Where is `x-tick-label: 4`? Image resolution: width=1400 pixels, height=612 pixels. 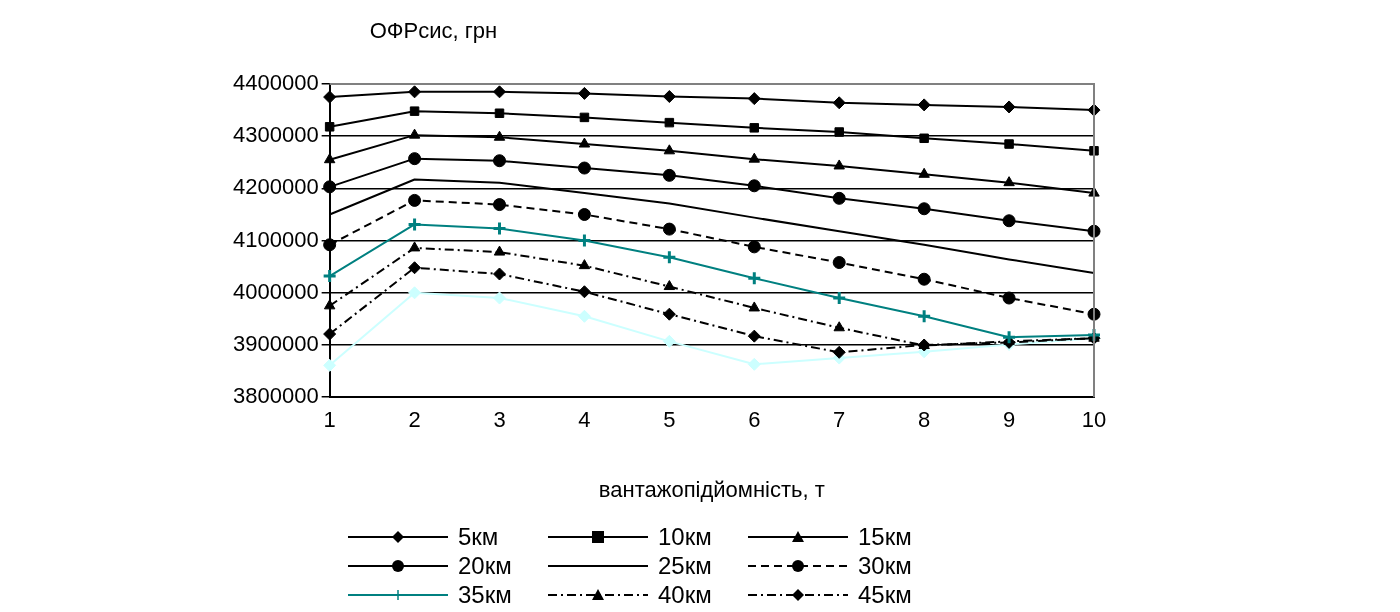
x-tick-label: 4 is located at coordinates (584, 420).